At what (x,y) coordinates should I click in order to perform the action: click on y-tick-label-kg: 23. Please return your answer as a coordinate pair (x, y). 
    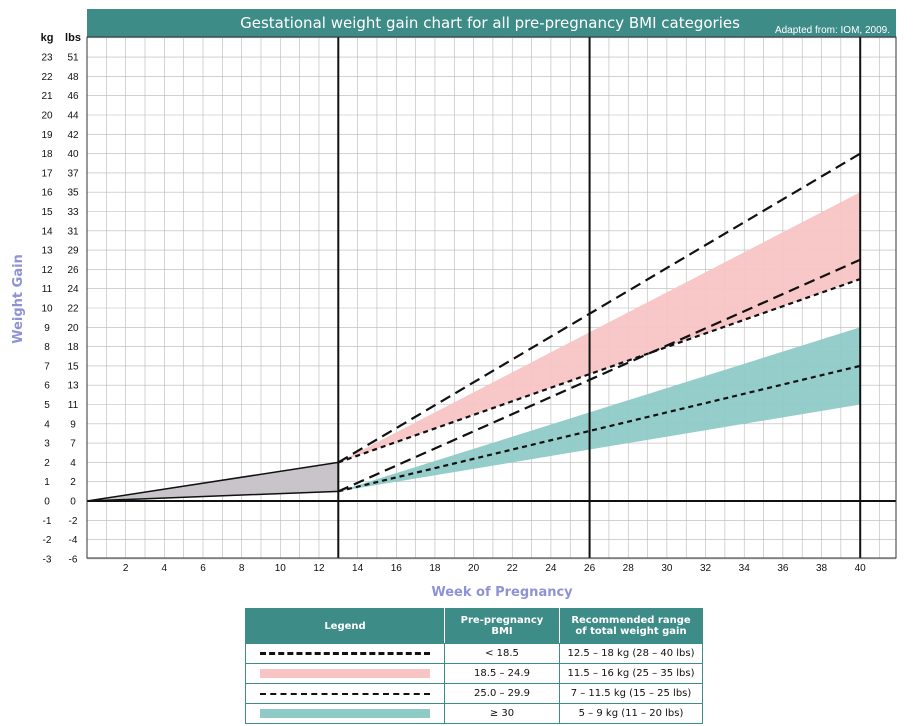
    Looking at the image, I should click on (47, 58).